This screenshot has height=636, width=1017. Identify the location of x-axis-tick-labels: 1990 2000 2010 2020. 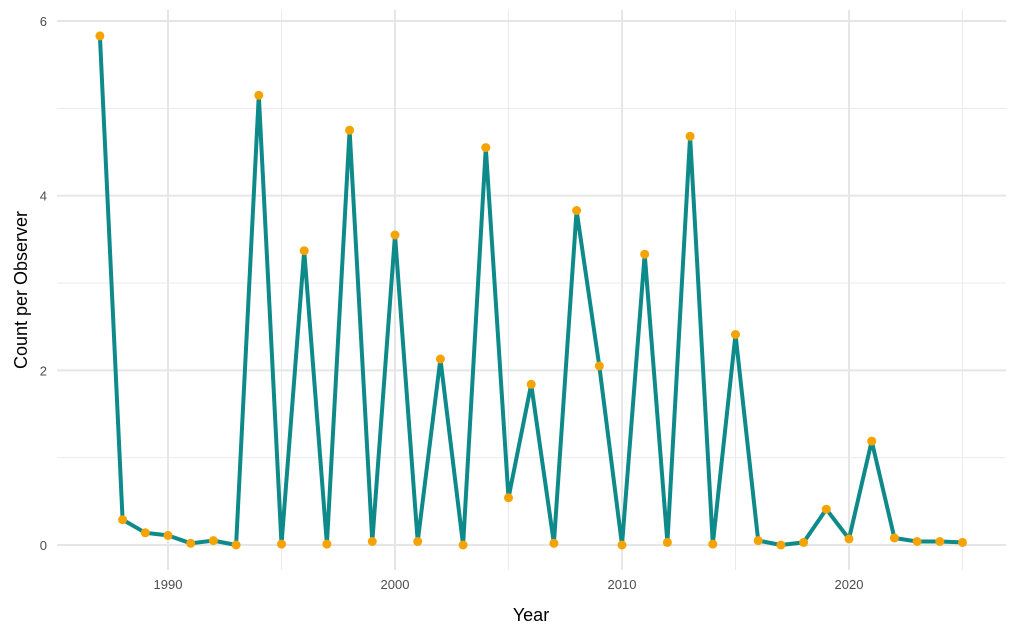
(509, 584).